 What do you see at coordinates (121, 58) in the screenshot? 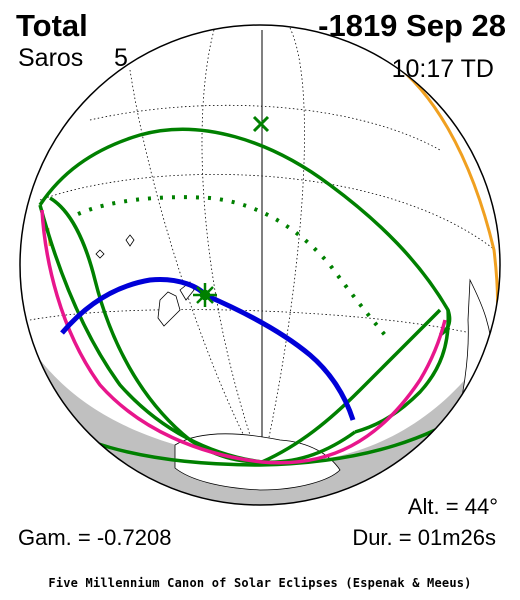
I see `saros-number: 5` at bounding box center [121, 58].